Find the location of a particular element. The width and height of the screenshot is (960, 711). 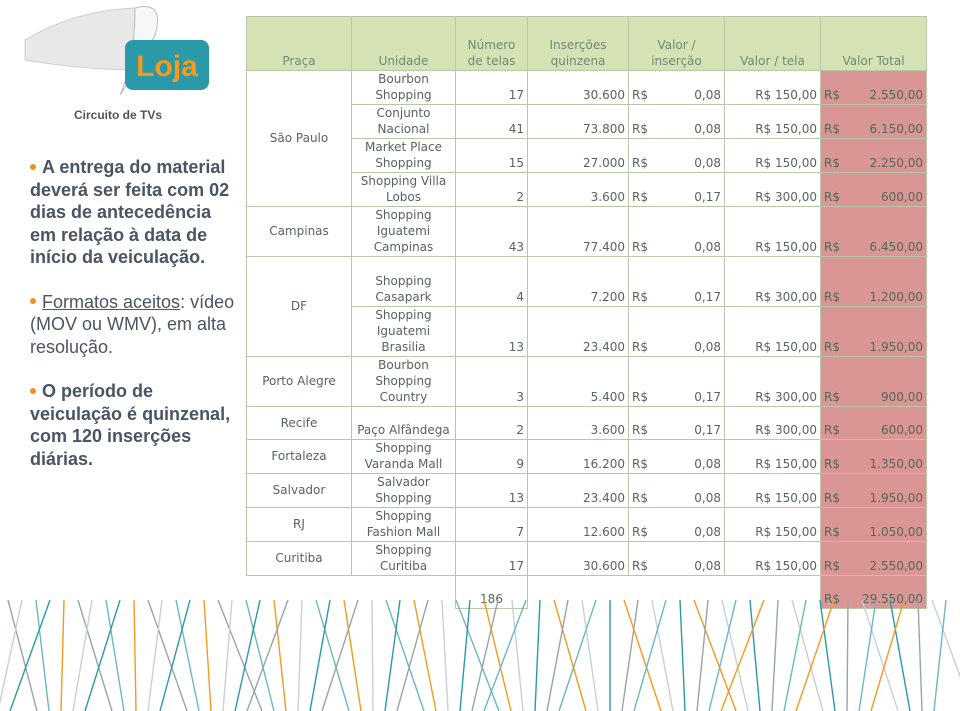

table-cell: Shopping Casapark is located at coordinates (403, 281).